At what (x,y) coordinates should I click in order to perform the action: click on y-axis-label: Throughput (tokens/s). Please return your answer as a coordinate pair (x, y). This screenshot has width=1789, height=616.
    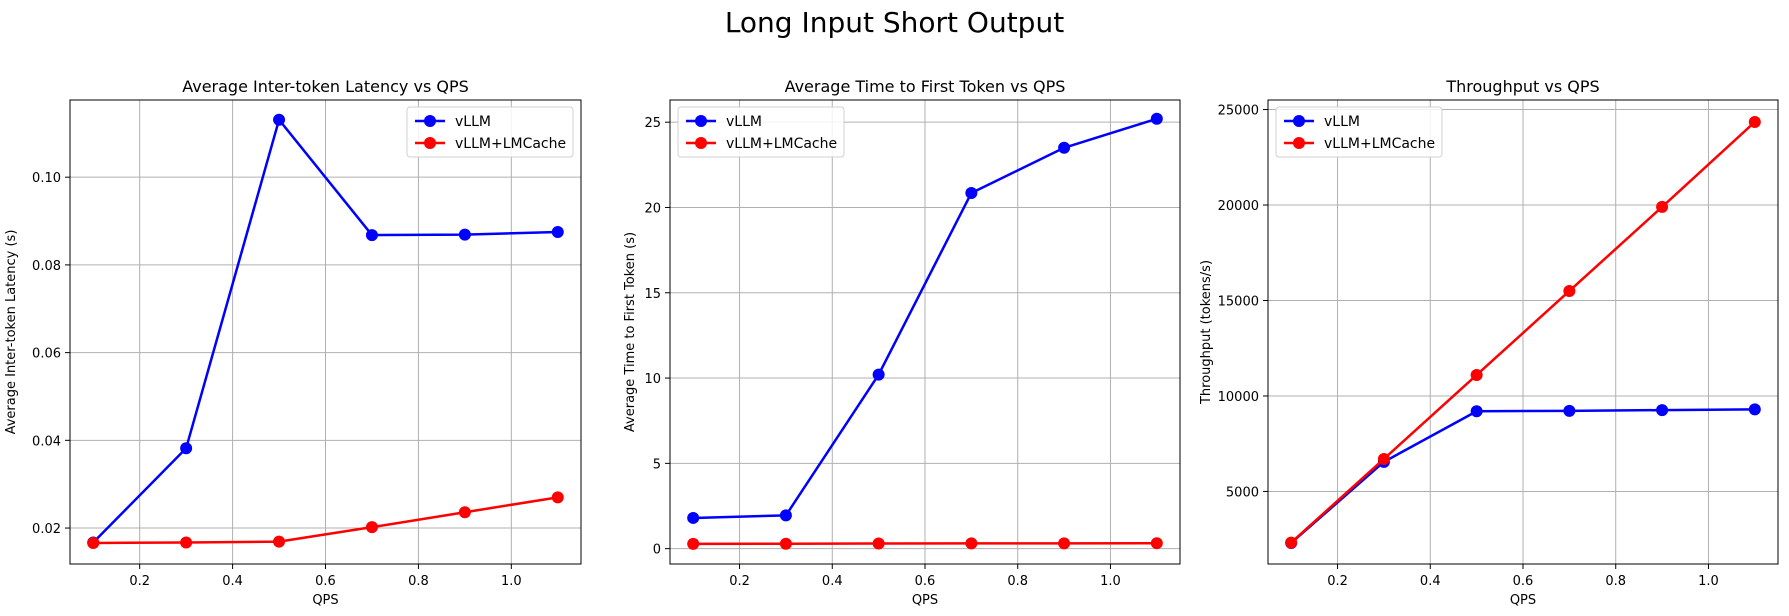
    Looking at the image, I should click on (1206, 332).